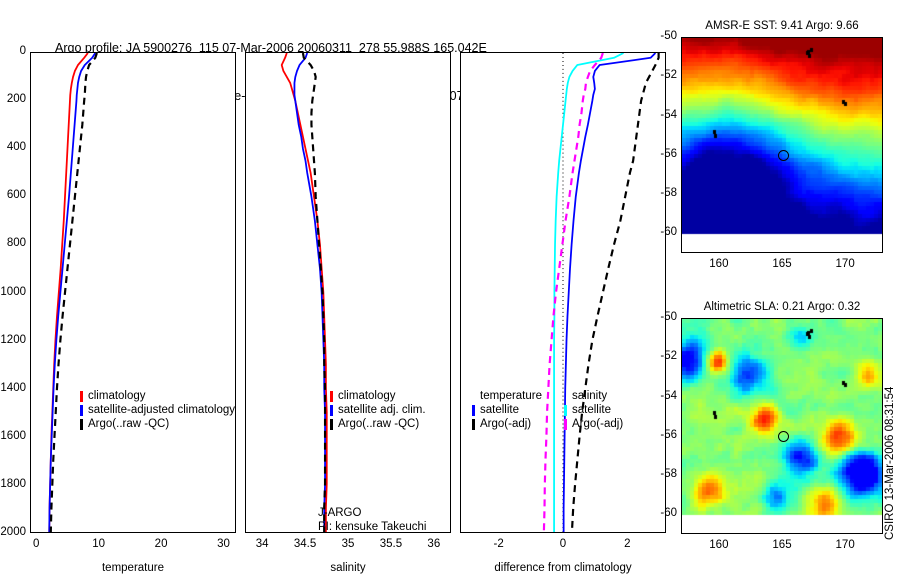 This screenshot has height=580, width=900. Describe the element at coordinates (511, 396) in the screenshot. I see `legend-title-text: temperature` at that location.